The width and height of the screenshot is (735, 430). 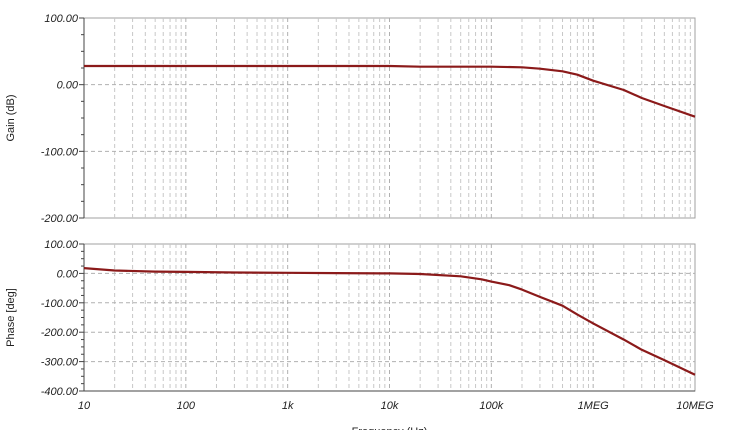 I want to click on y-tick-label: -300.00, so click(x=60, y=363).